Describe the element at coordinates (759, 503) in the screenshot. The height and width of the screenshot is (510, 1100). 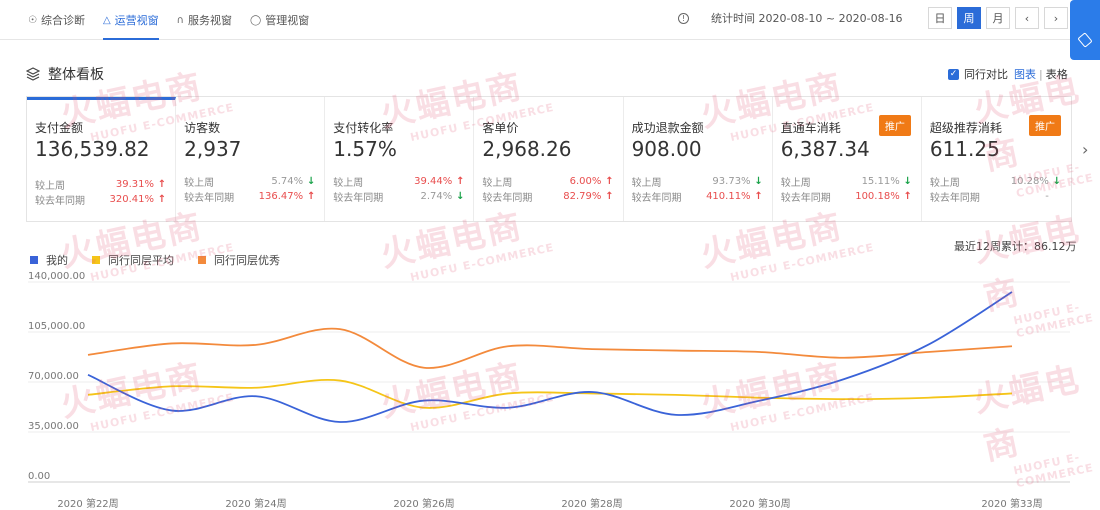
I see `x-tick-label: 2020 第30周` at that location.